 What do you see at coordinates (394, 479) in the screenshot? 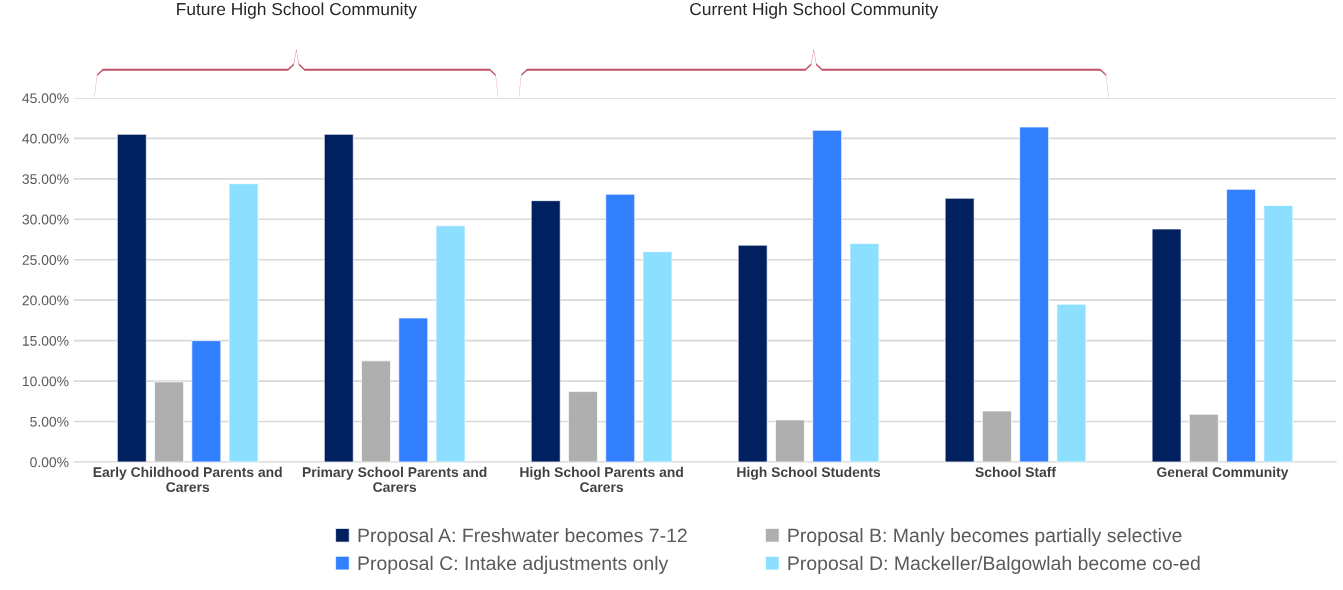
I see `x-tick-label: Primary School Parents and Carers` at bounding box center [394, 479].